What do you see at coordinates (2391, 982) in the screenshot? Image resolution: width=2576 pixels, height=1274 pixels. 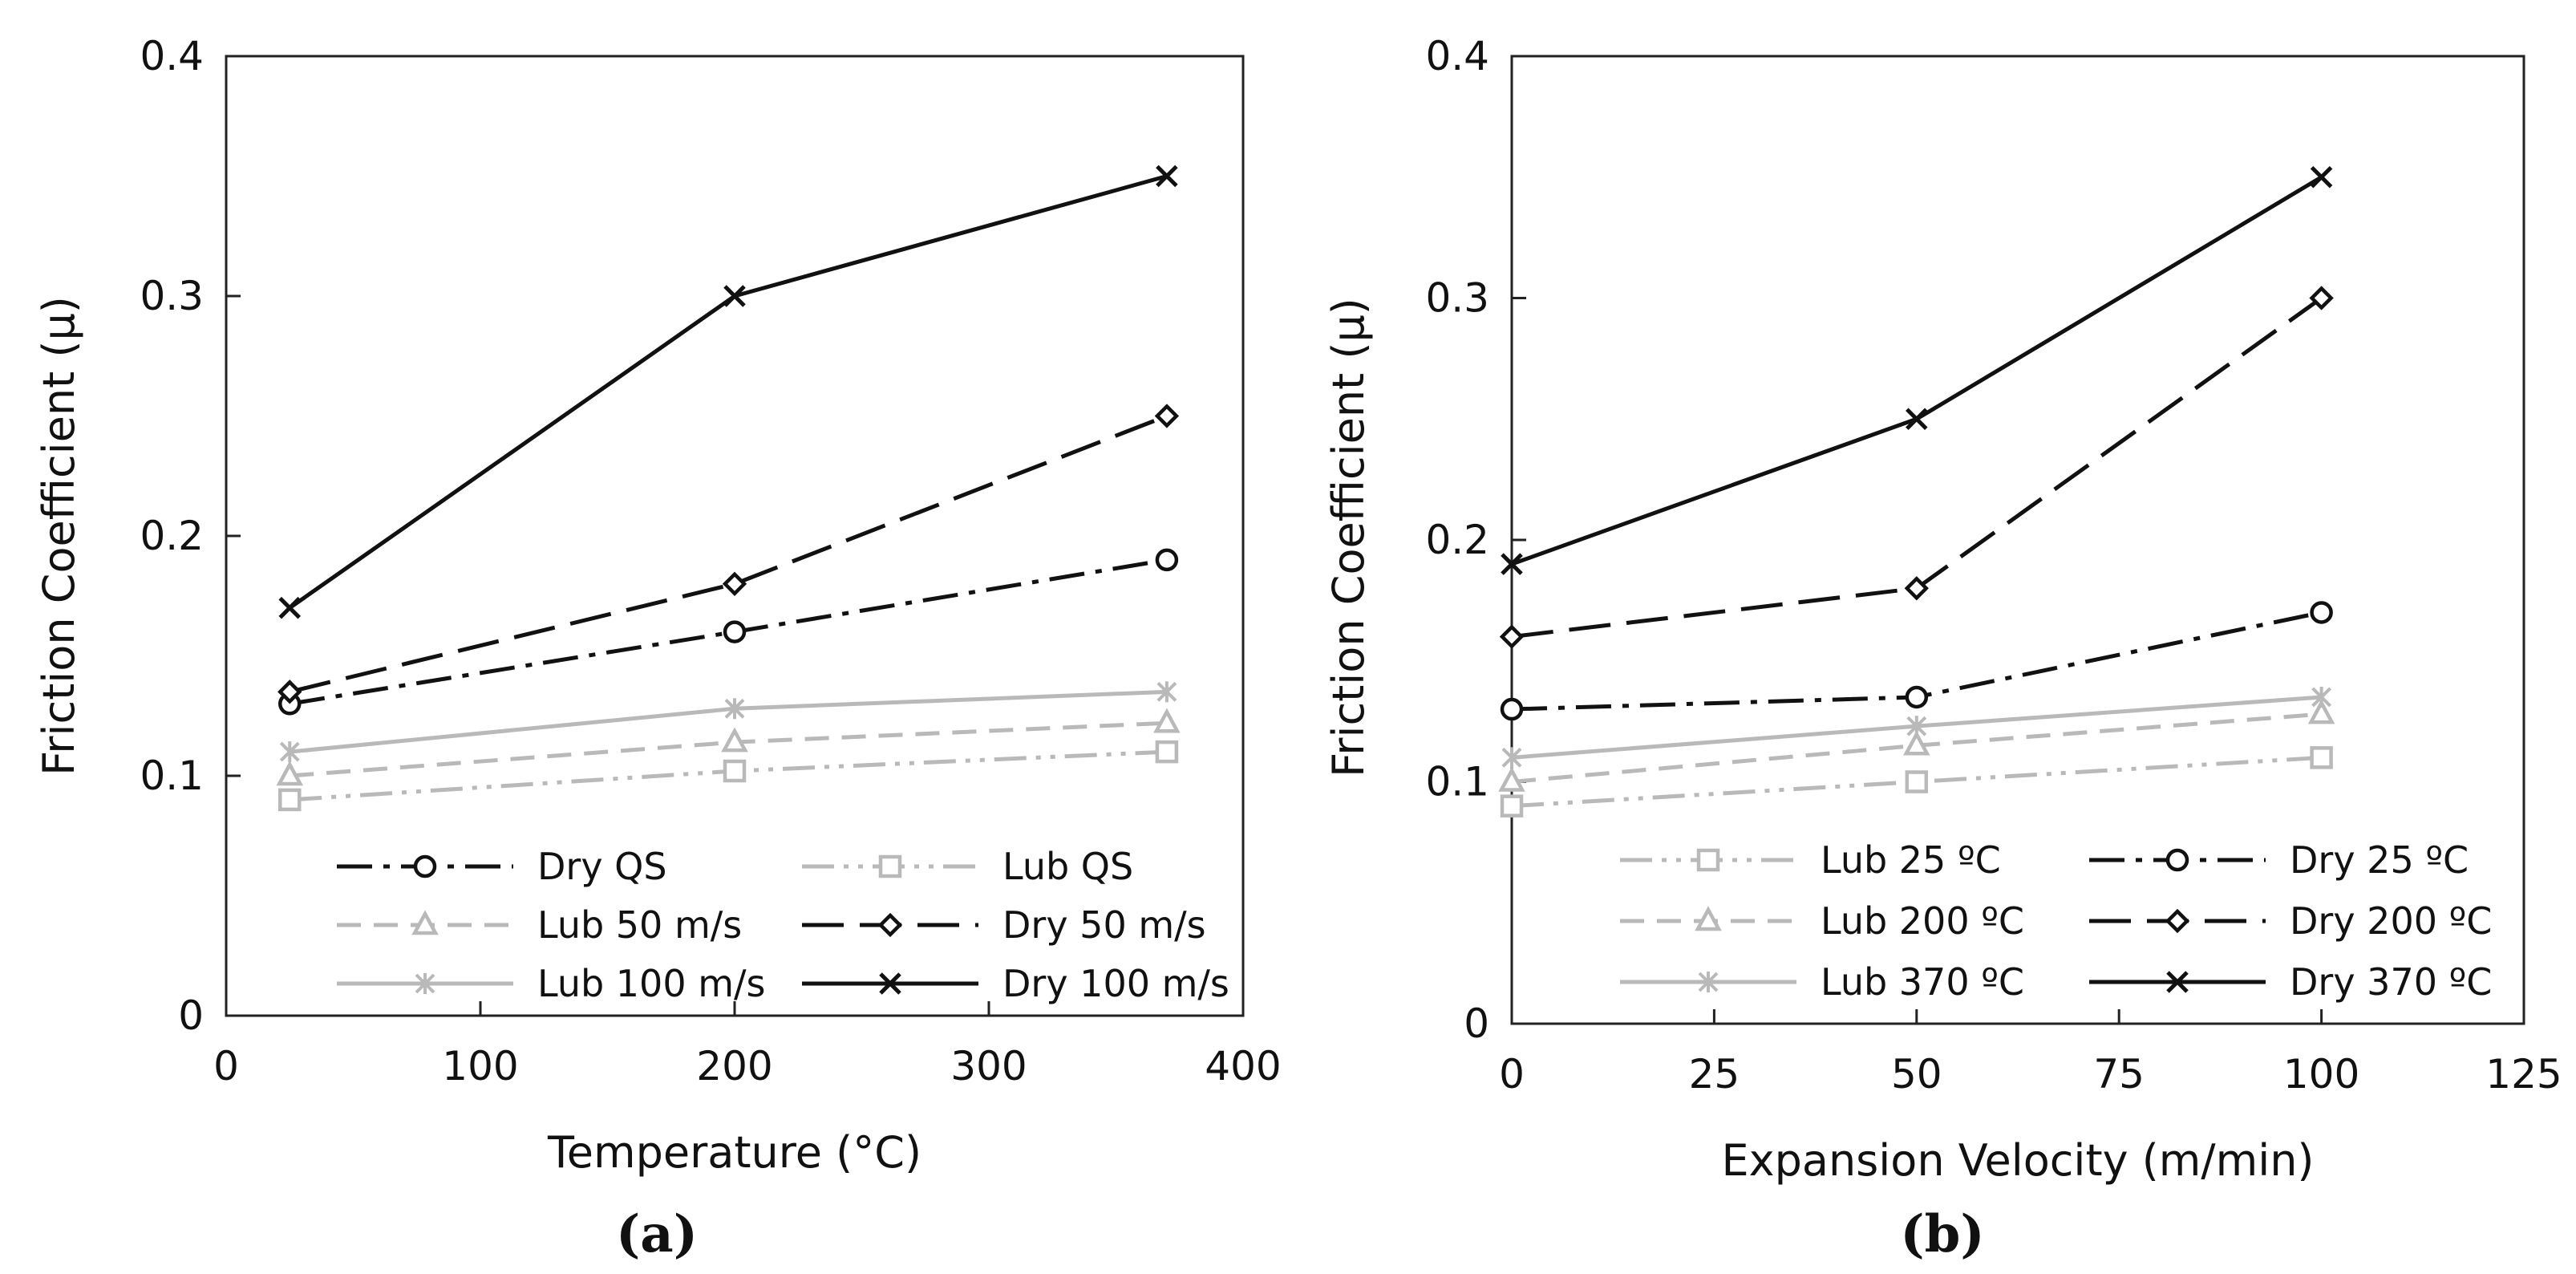 I see `legend-label: Dry 370 ºC` at bounding box center [2391, 982].